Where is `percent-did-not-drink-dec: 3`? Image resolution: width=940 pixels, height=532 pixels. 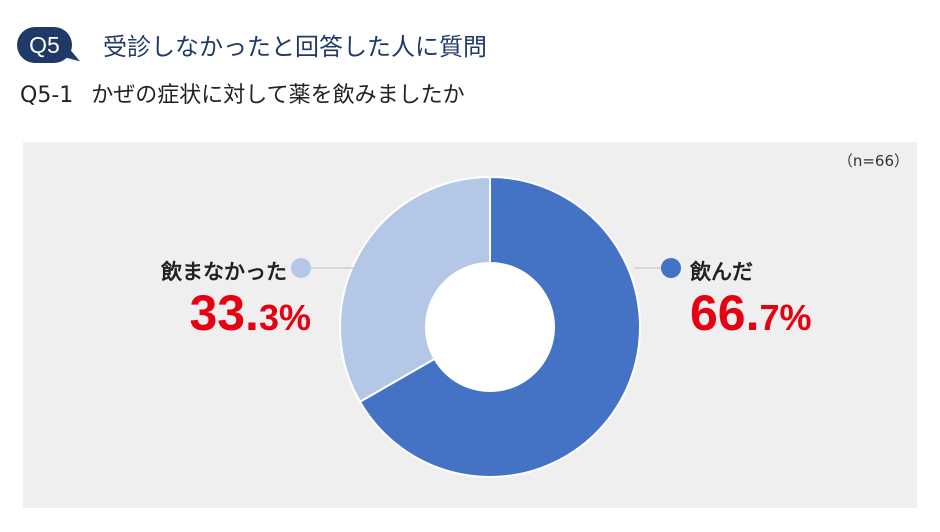 percent-did-not-drink-dec: 3 is located at coordinates (268, 317).